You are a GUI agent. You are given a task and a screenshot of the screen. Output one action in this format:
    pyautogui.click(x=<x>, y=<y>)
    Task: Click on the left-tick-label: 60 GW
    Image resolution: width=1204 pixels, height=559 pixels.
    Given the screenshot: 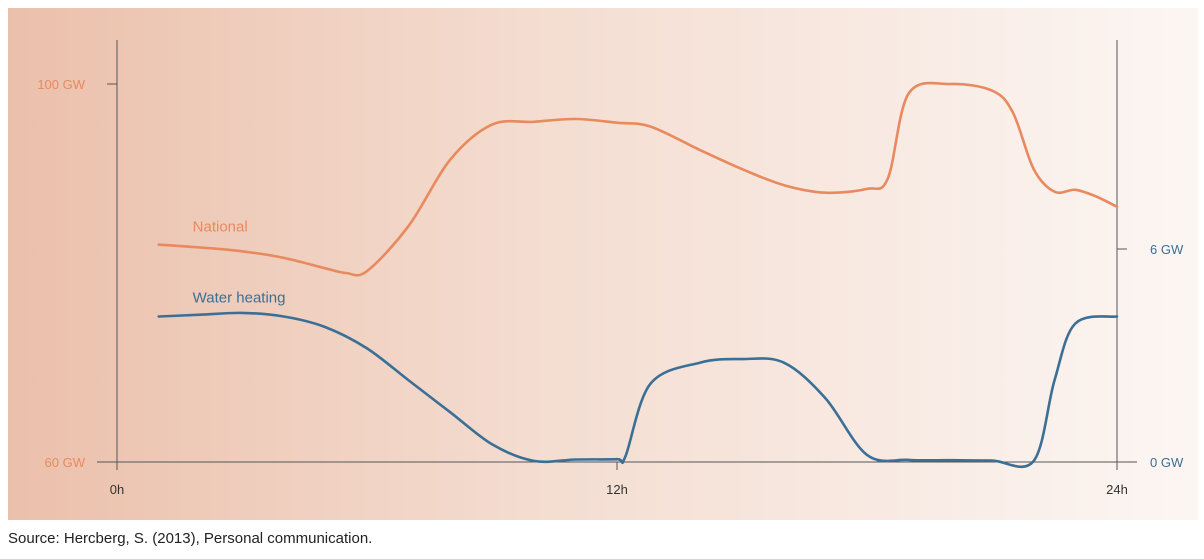 What is the action you would take?
    pyautogui.click(x=65, y=462)
    